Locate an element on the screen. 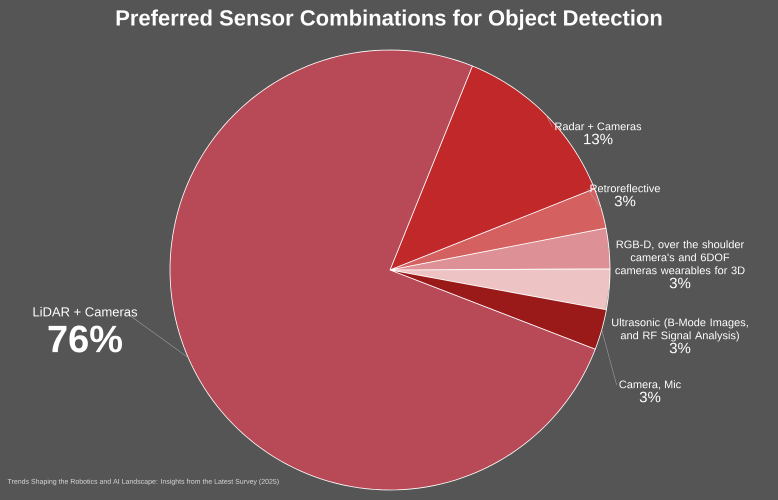 The width and height of the screenshot is (778, 500). slice-label: Camera, Mic is located at coordinates (650, 385).